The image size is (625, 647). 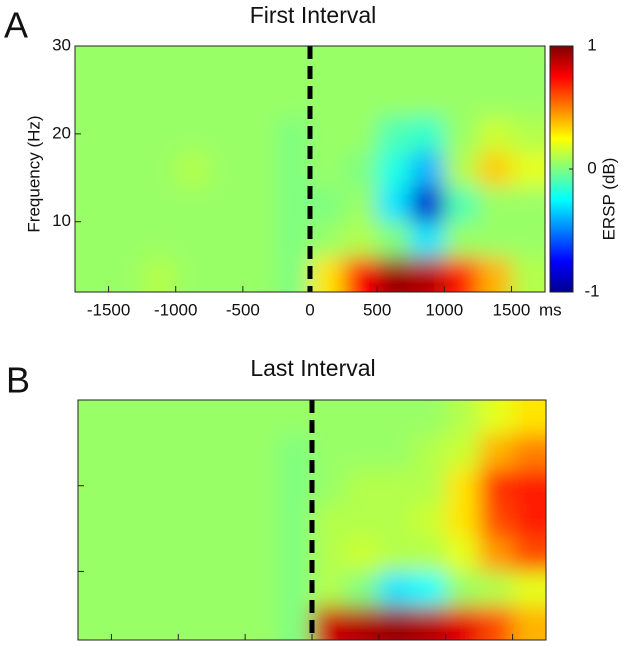 I want to click on y-axis-label: Frequency (Hz), so click(x=33, y=173).